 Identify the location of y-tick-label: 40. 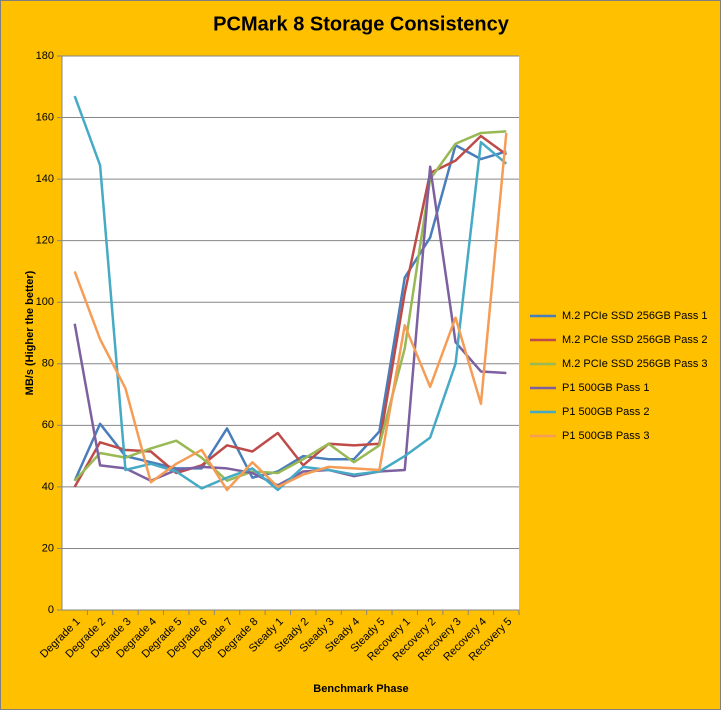
(48, 487).